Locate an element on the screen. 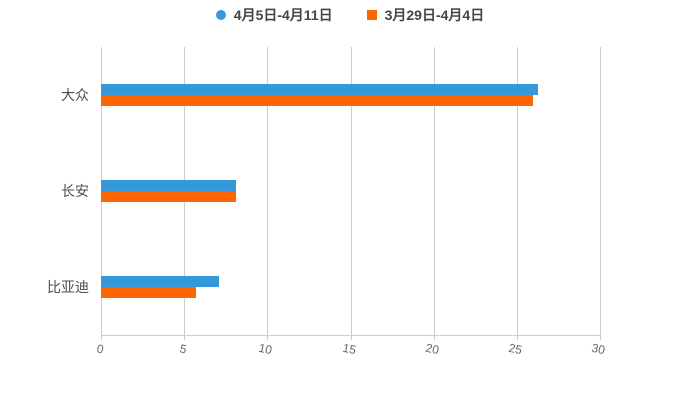 The height and width of the screenshot is (400, 700). x-tick-label: 5 is located at coordinates (183, 349).